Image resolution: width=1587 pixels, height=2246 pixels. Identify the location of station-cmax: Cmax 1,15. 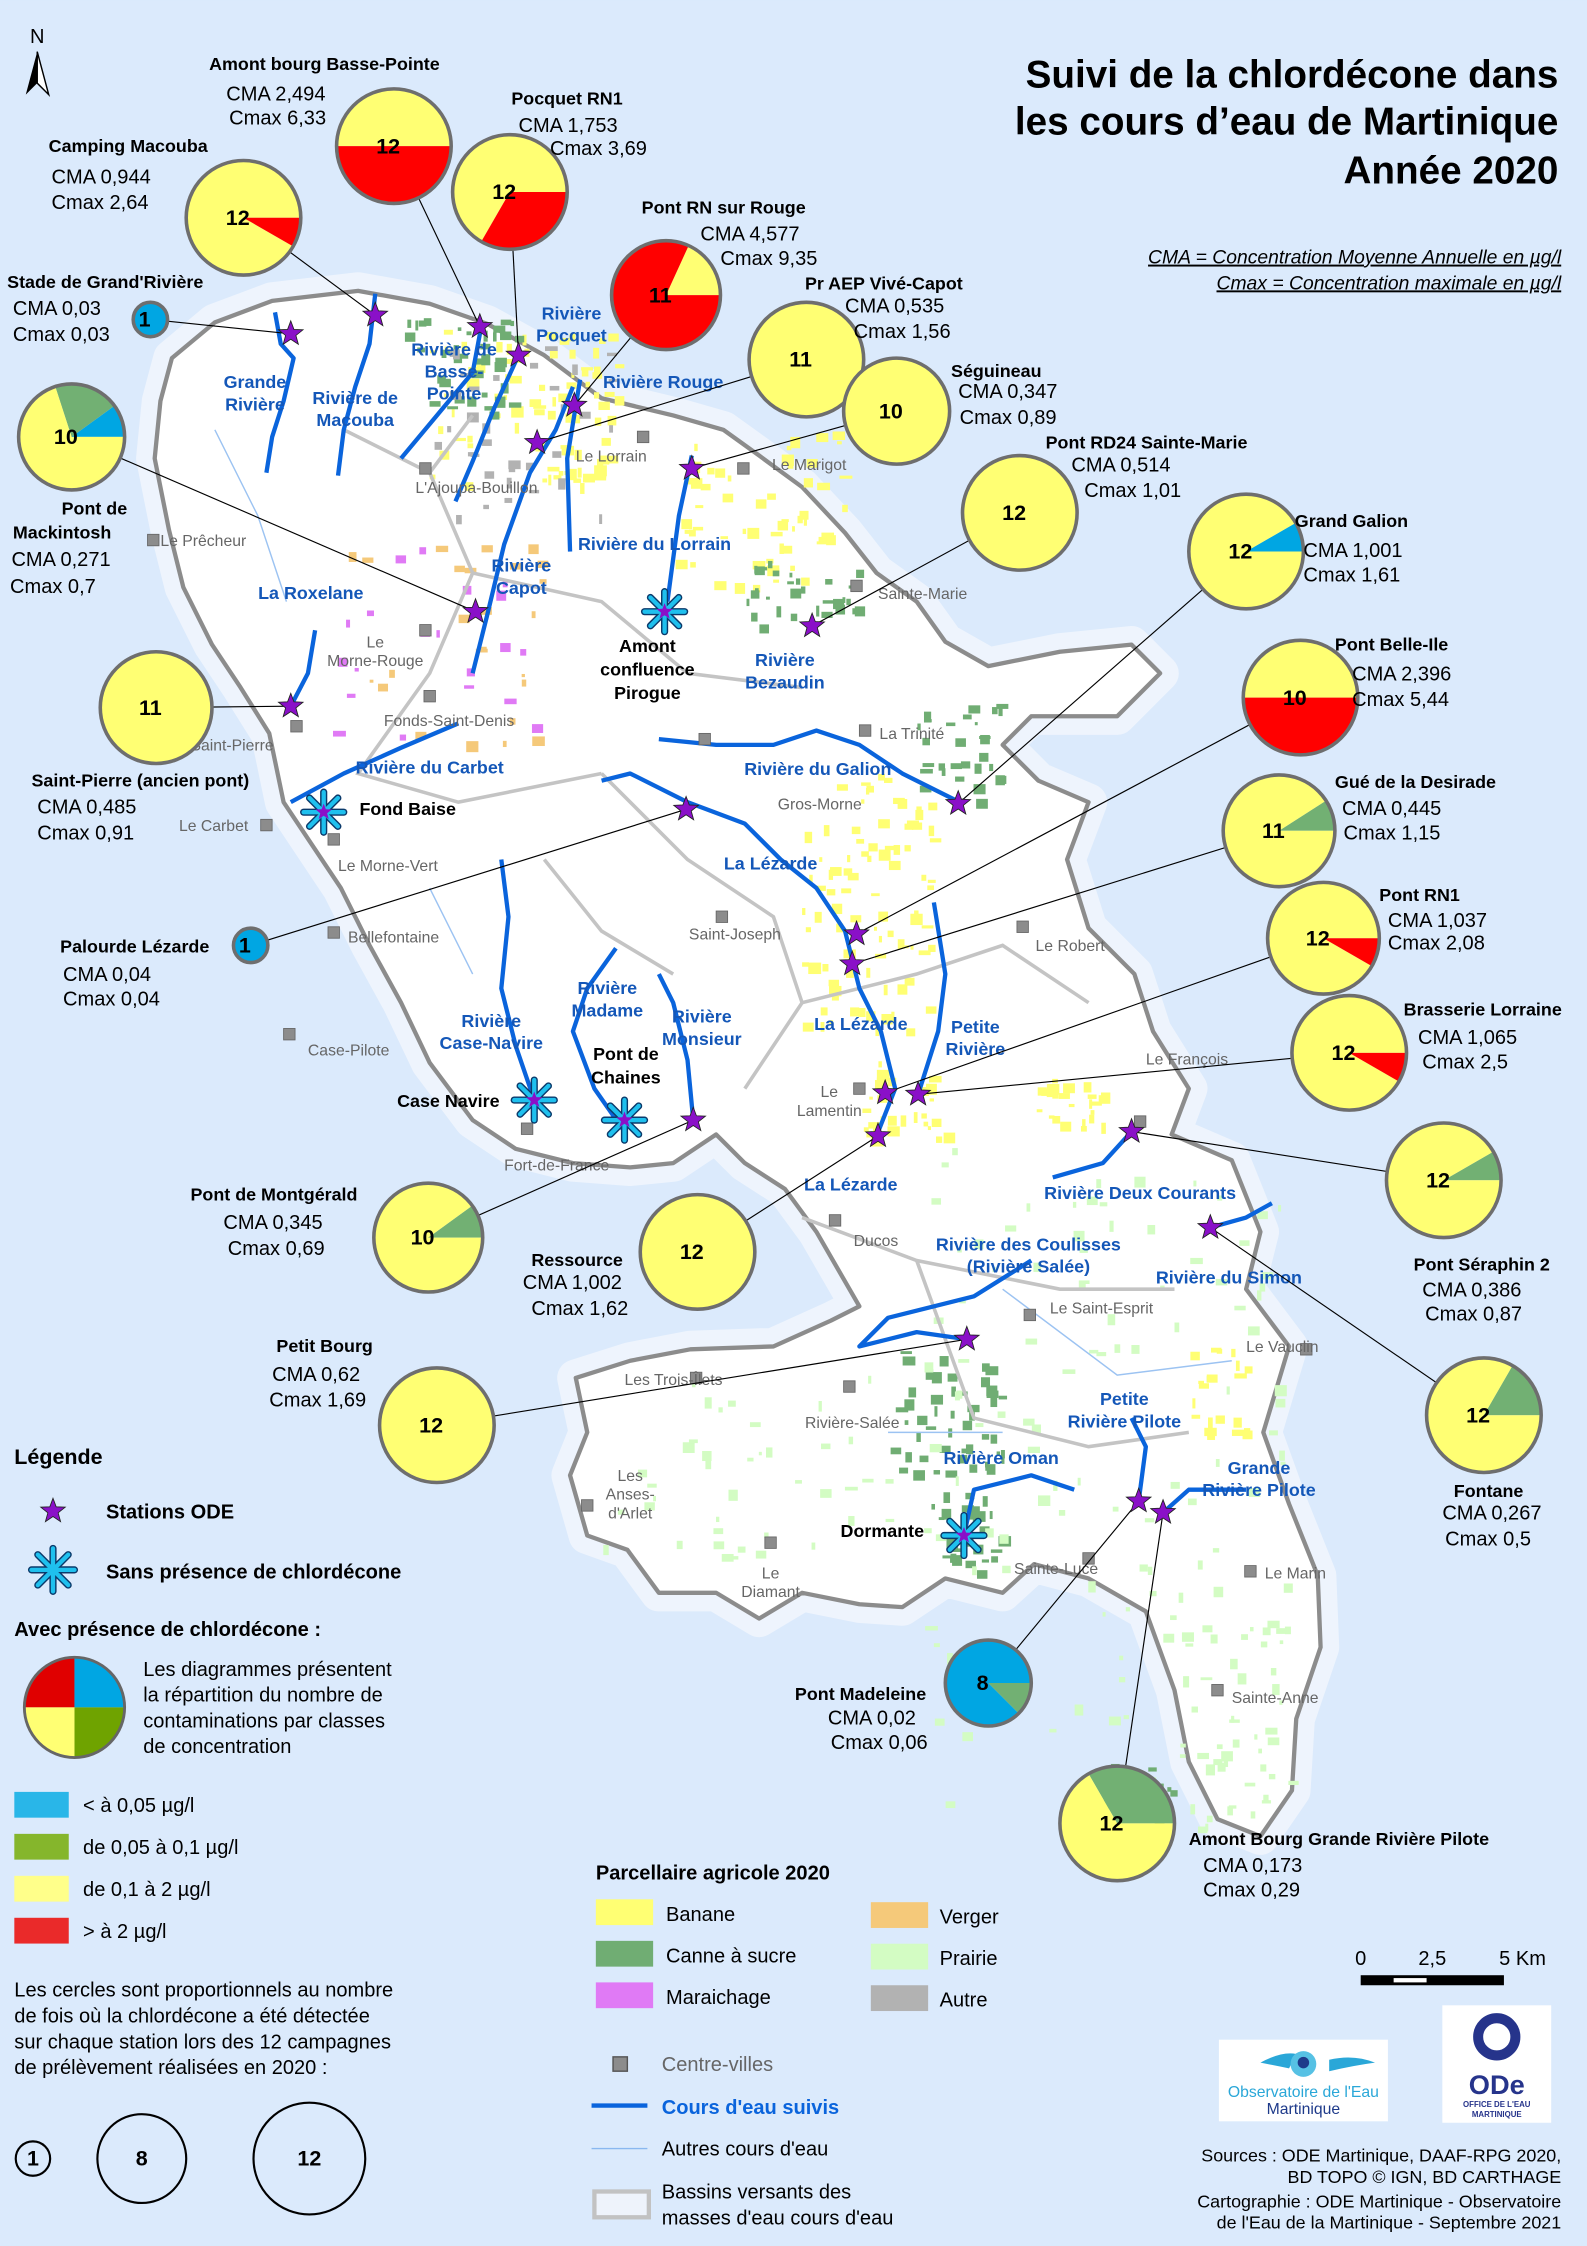
(1392, 833).